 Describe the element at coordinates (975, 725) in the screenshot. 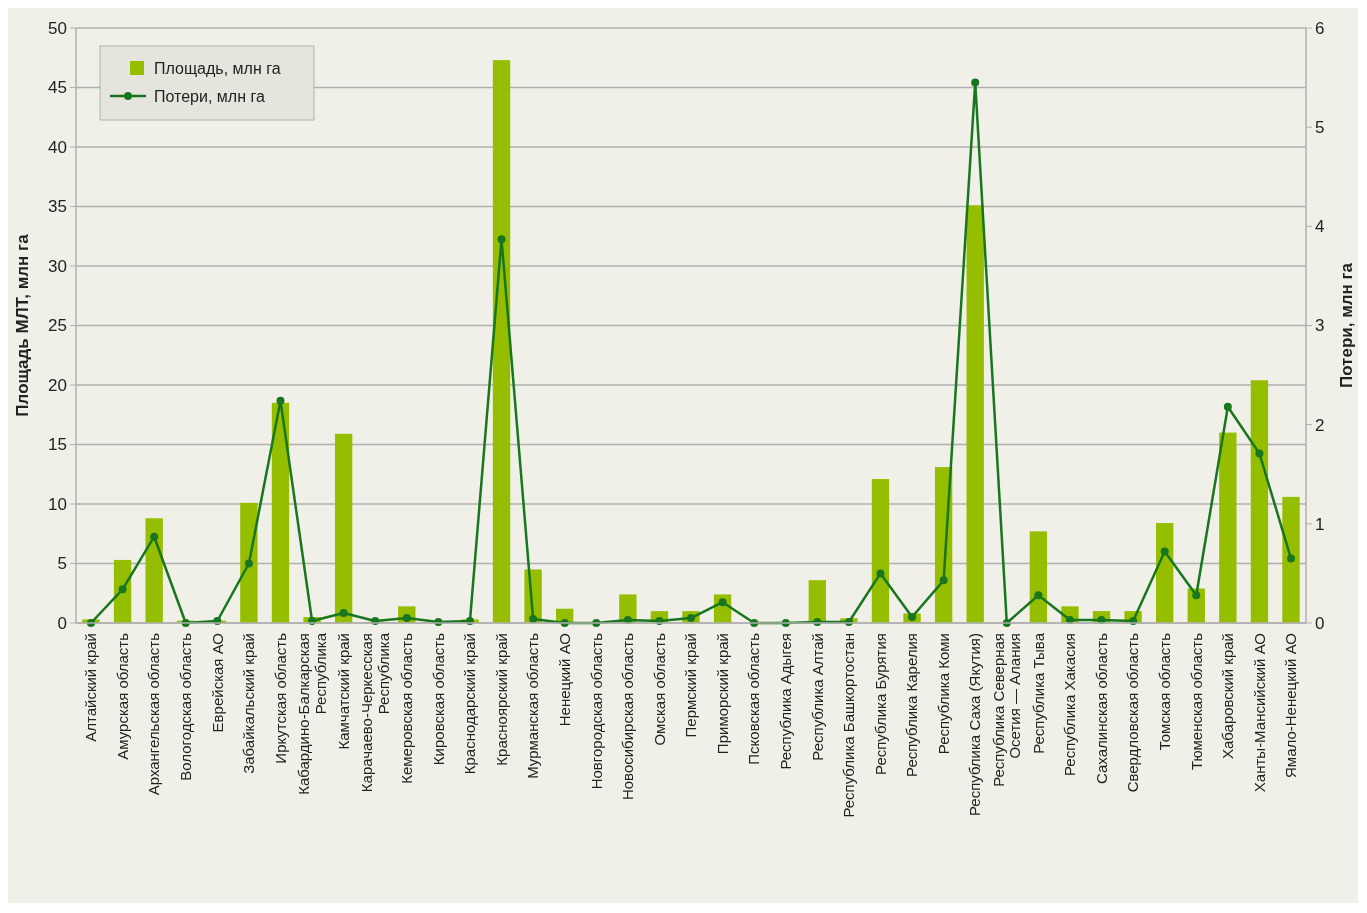

I see `x-tick-label: Республика Саха (Якутия)` at that location.